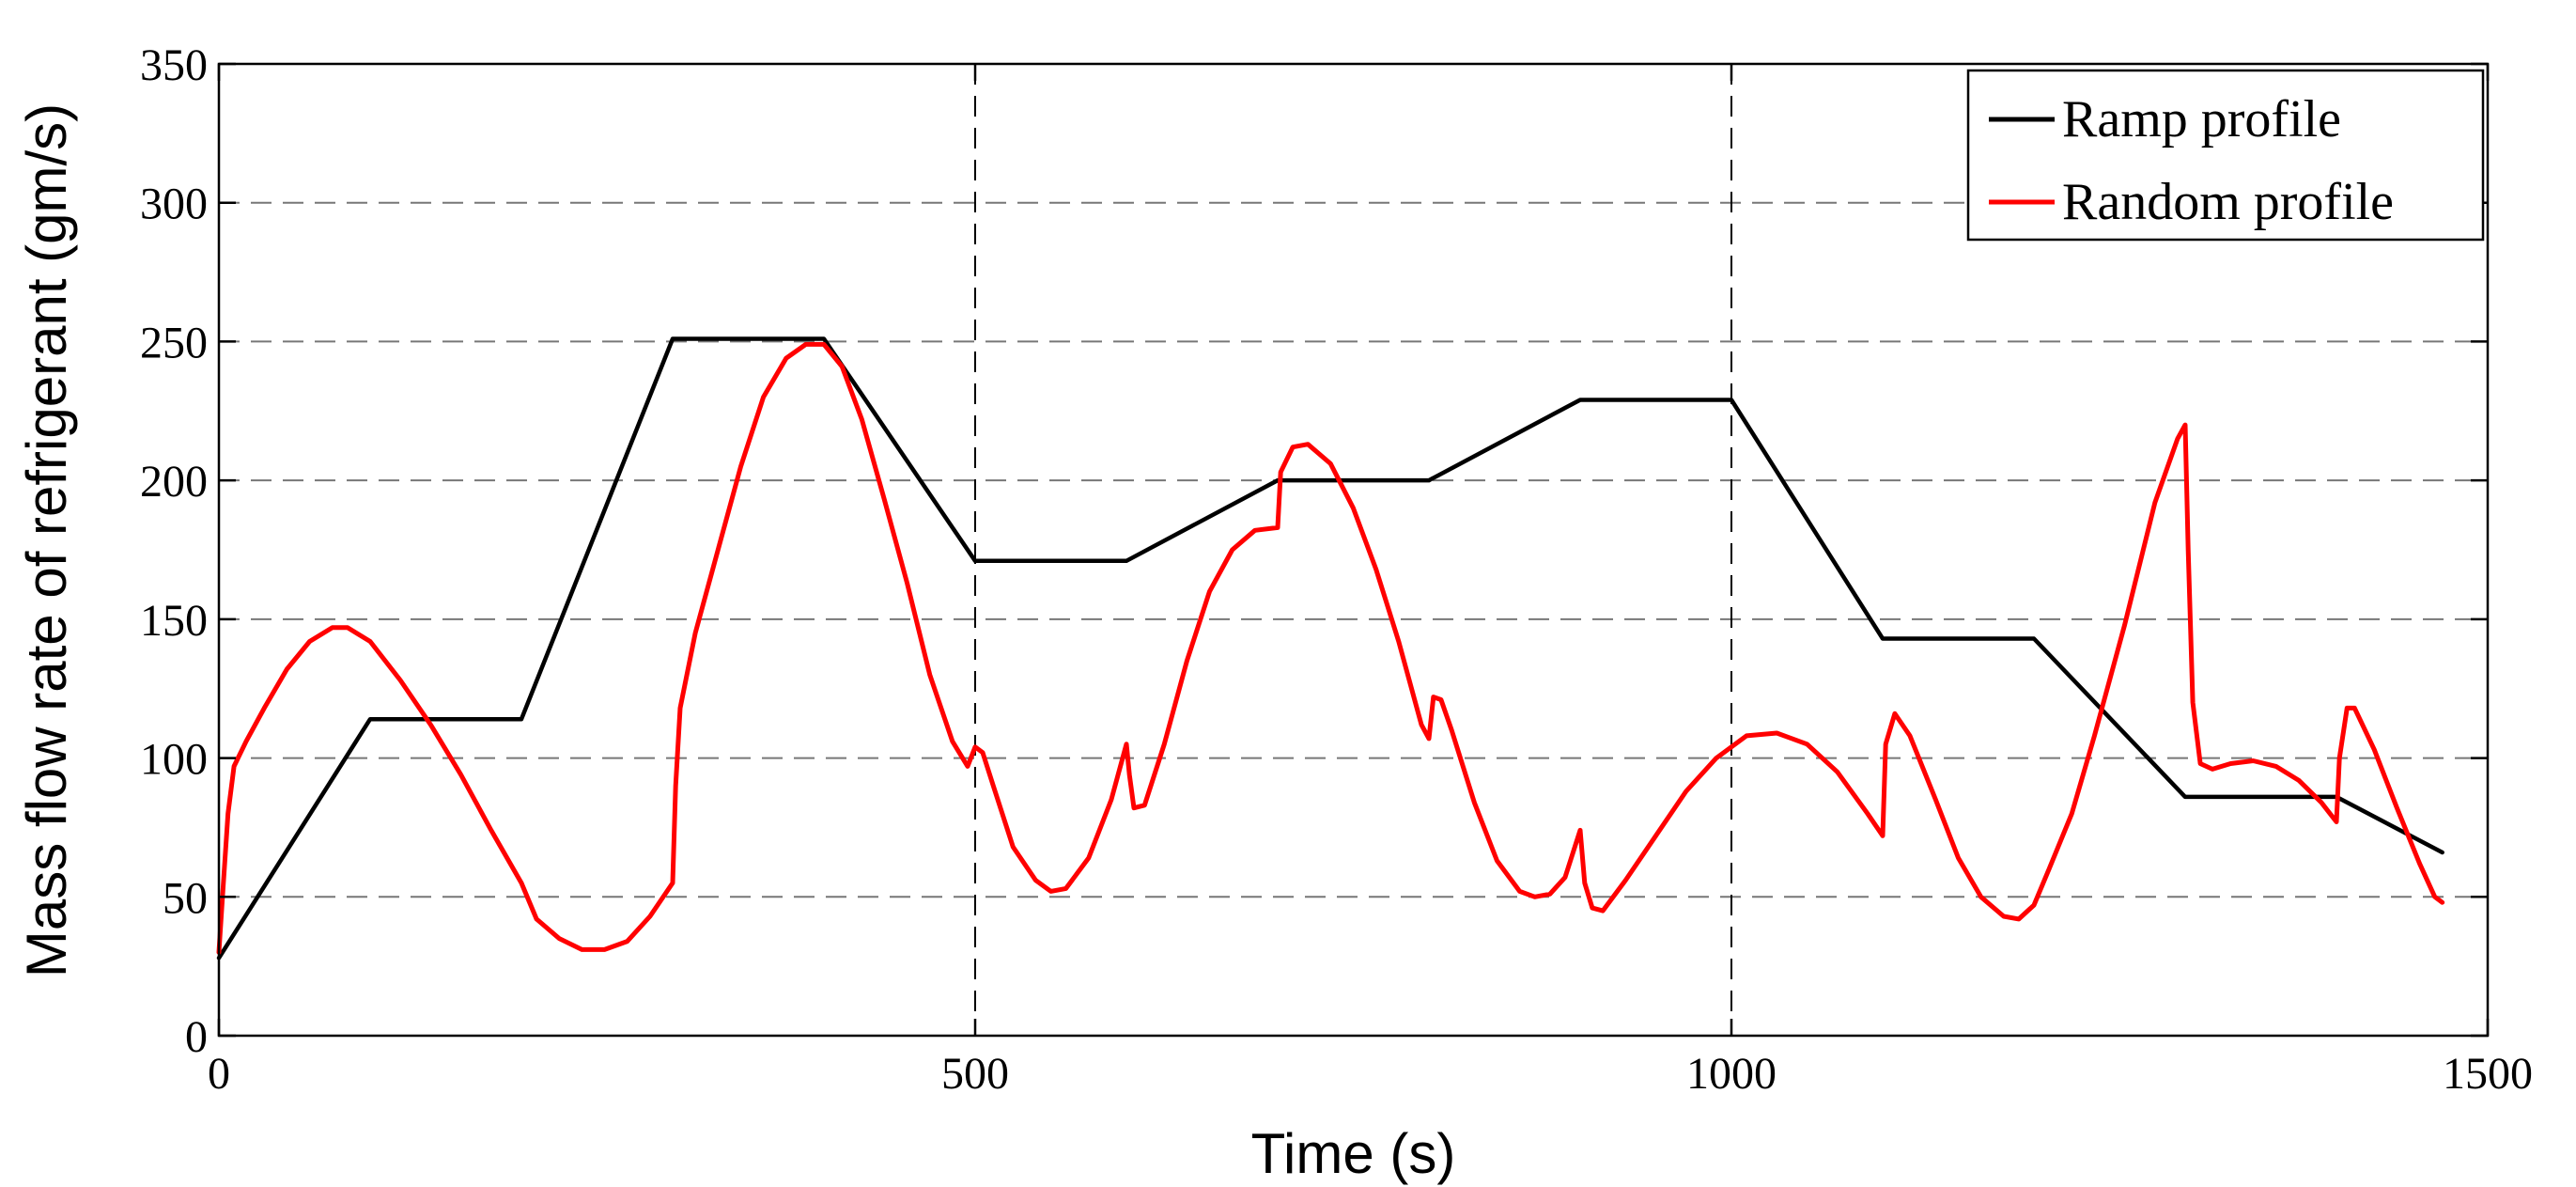  I want to click on legend-label-ramp: Ramp profile, so click(2201, 119).